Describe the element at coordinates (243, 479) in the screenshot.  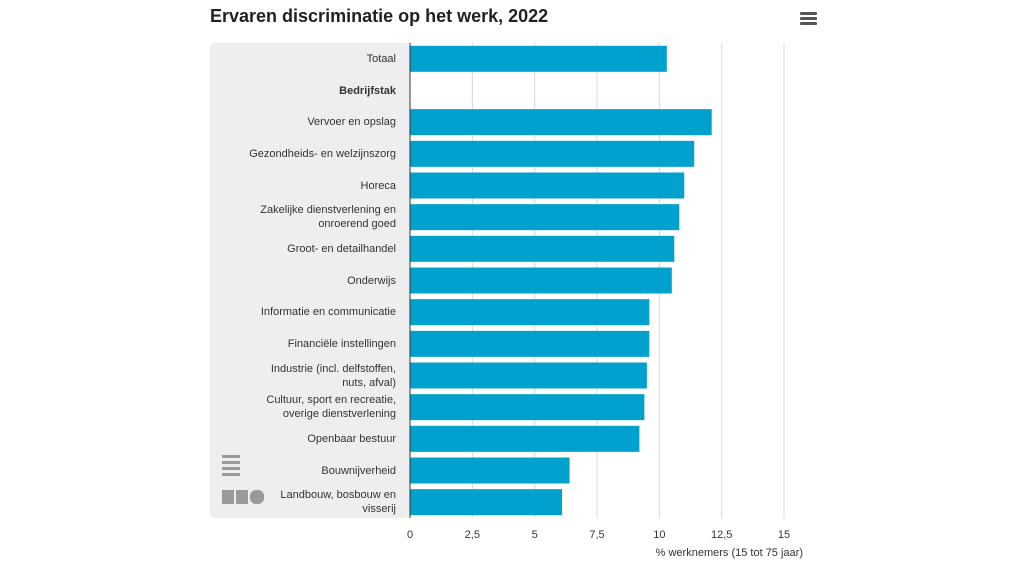
I see `logo` at that location.